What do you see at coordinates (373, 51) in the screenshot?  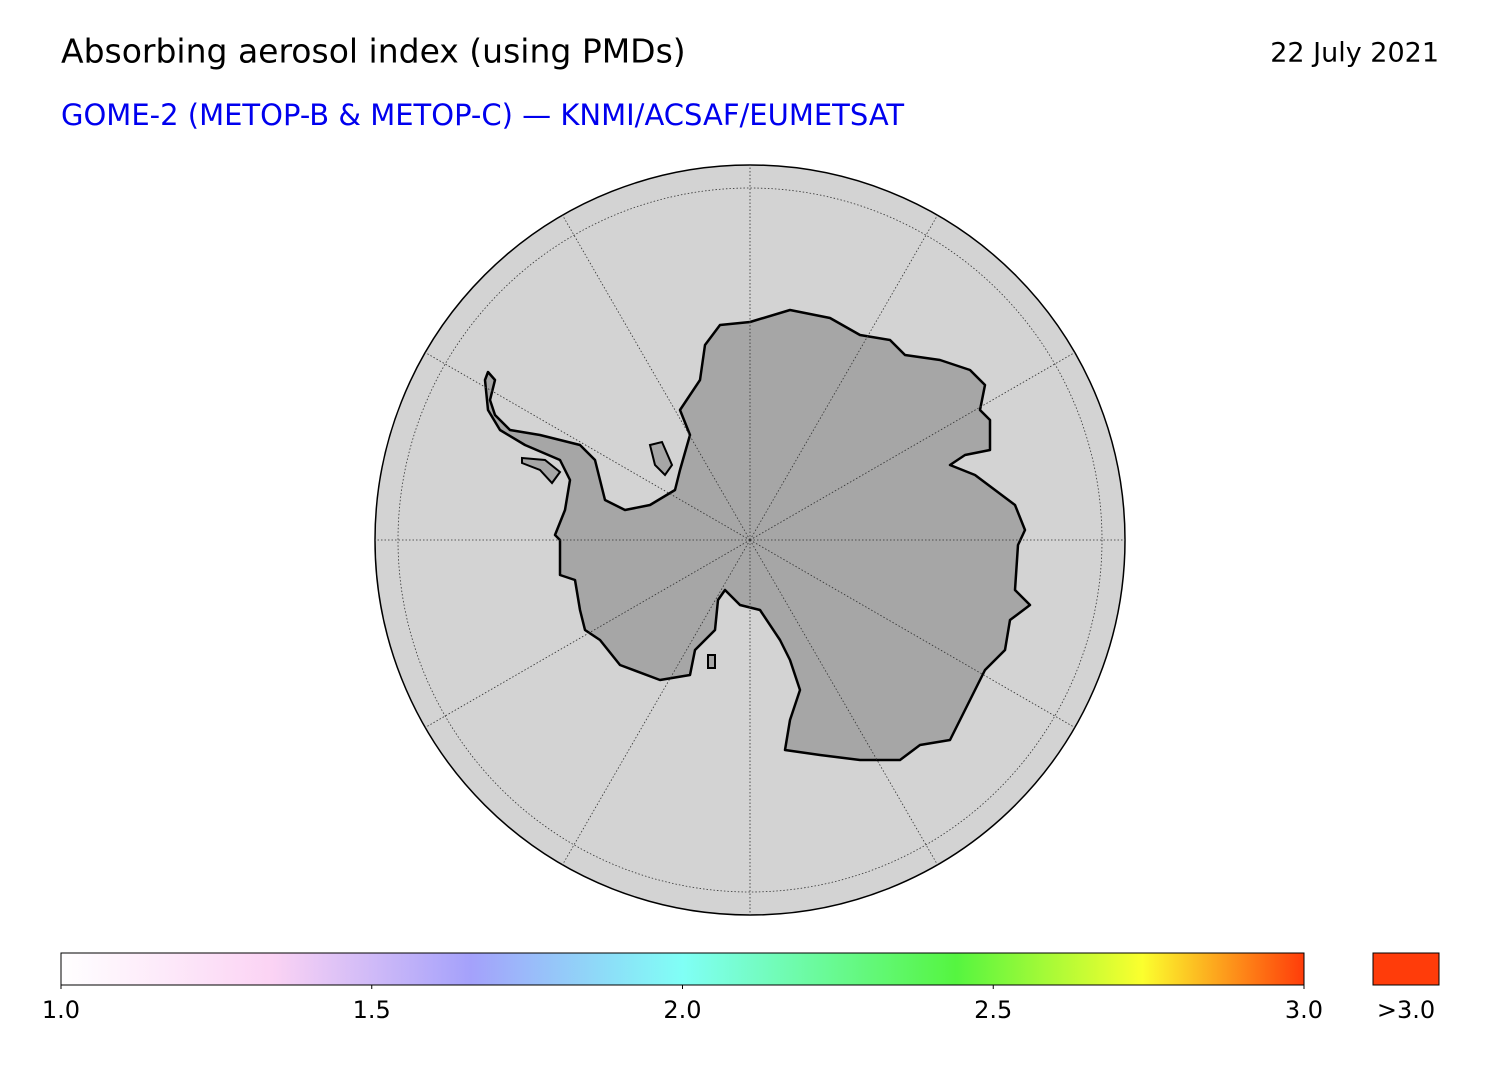 I see `title: Absorbing aerosol index (using PMDs)` at bounding box center [373, 51].